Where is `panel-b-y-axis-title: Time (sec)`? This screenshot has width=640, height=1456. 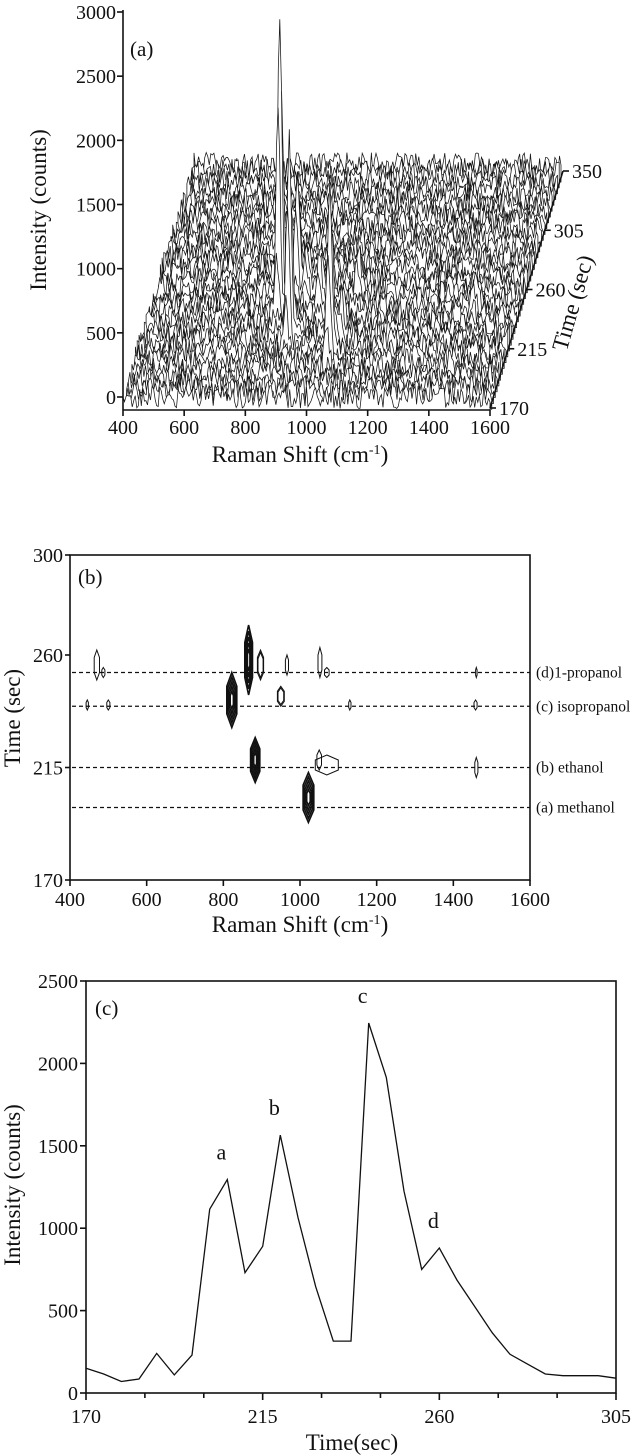
panel-b-y-axis-title: Time (sec) is located at coordinates (12, 718).